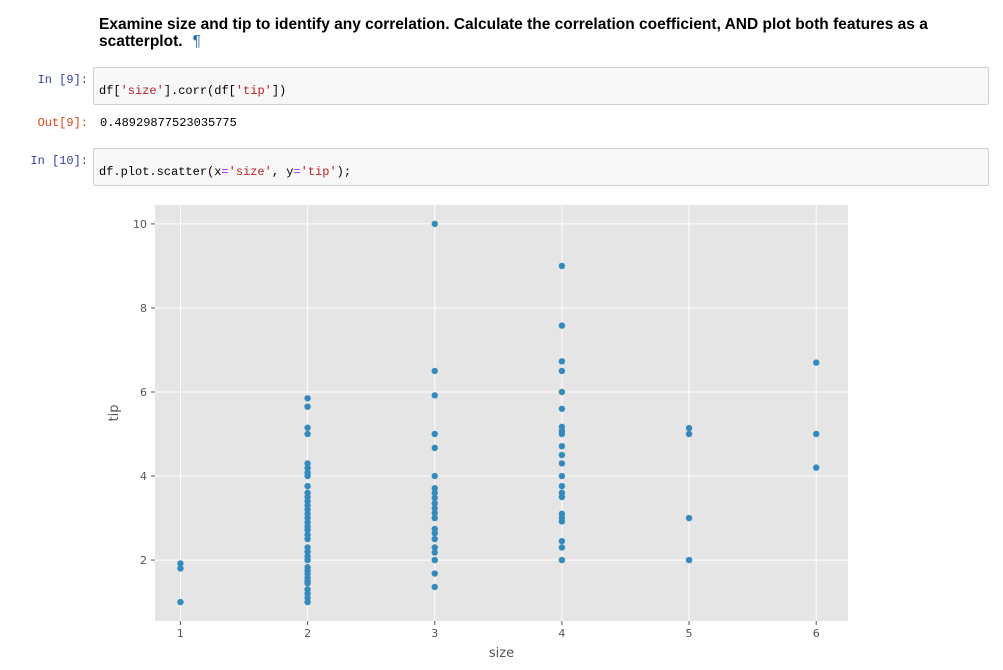 This screenshot has width=1003, height=670. What do you see at coordinates (541, 86) in the screenshot?
I see `code-cell-9: df['size'].corr(df['tip'])` at bounding box center [541, 86].